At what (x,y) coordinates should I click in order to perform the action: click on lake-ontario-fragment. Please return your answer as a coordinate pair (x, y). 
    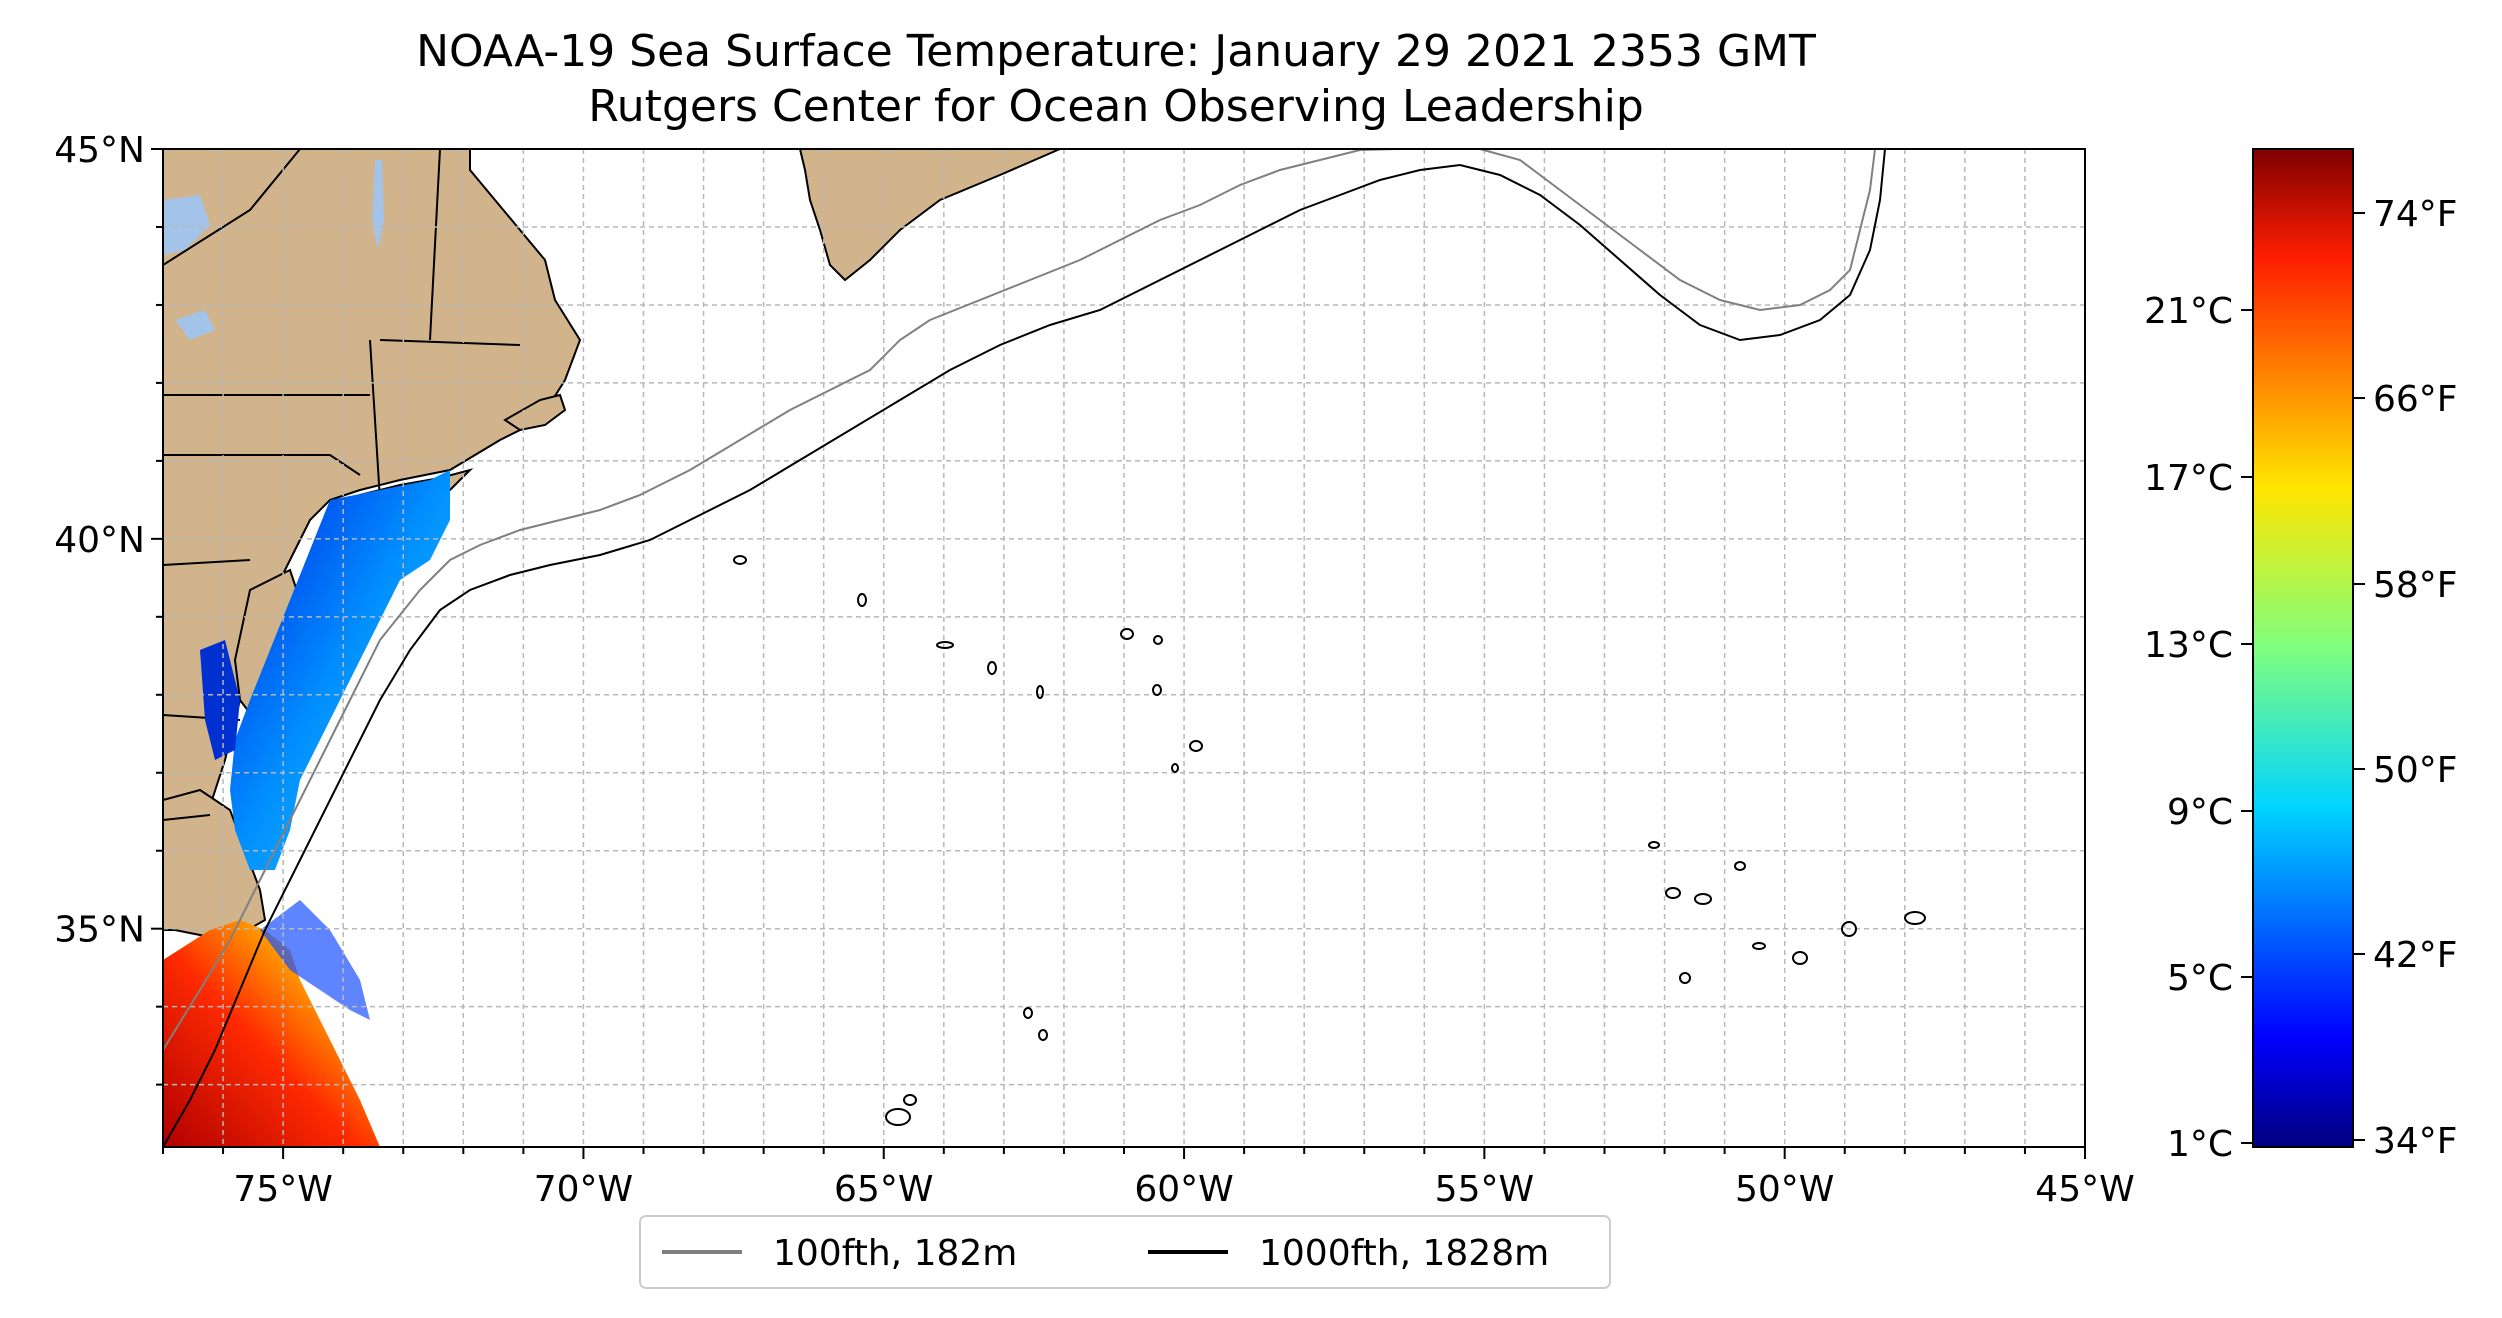
    Looking at the image, I should click on (186, 225).